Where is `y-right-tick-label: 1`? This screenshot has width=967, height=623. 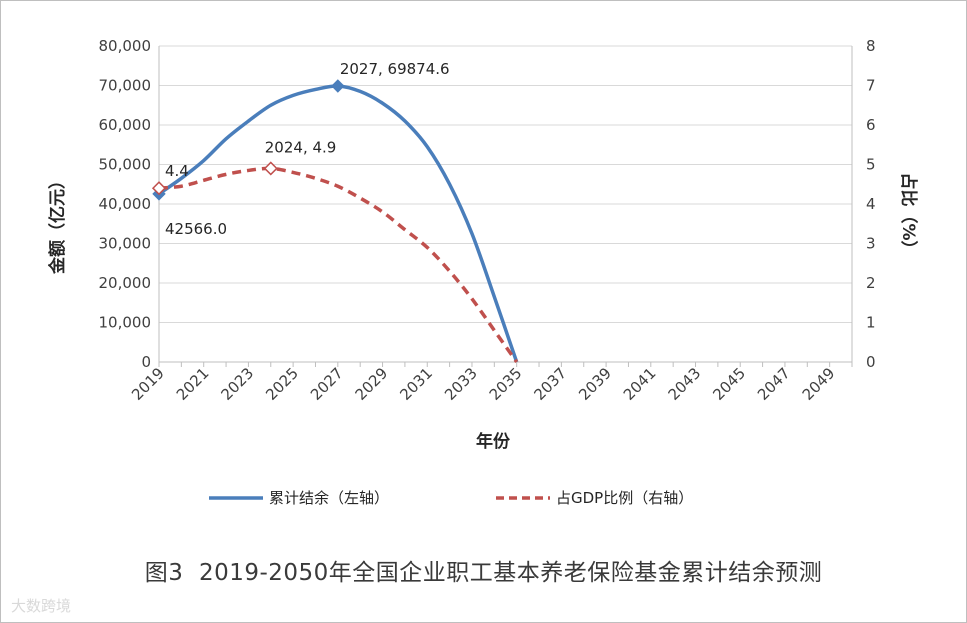 y-right-tick-label: 1 is located at coordinates (871, 323).